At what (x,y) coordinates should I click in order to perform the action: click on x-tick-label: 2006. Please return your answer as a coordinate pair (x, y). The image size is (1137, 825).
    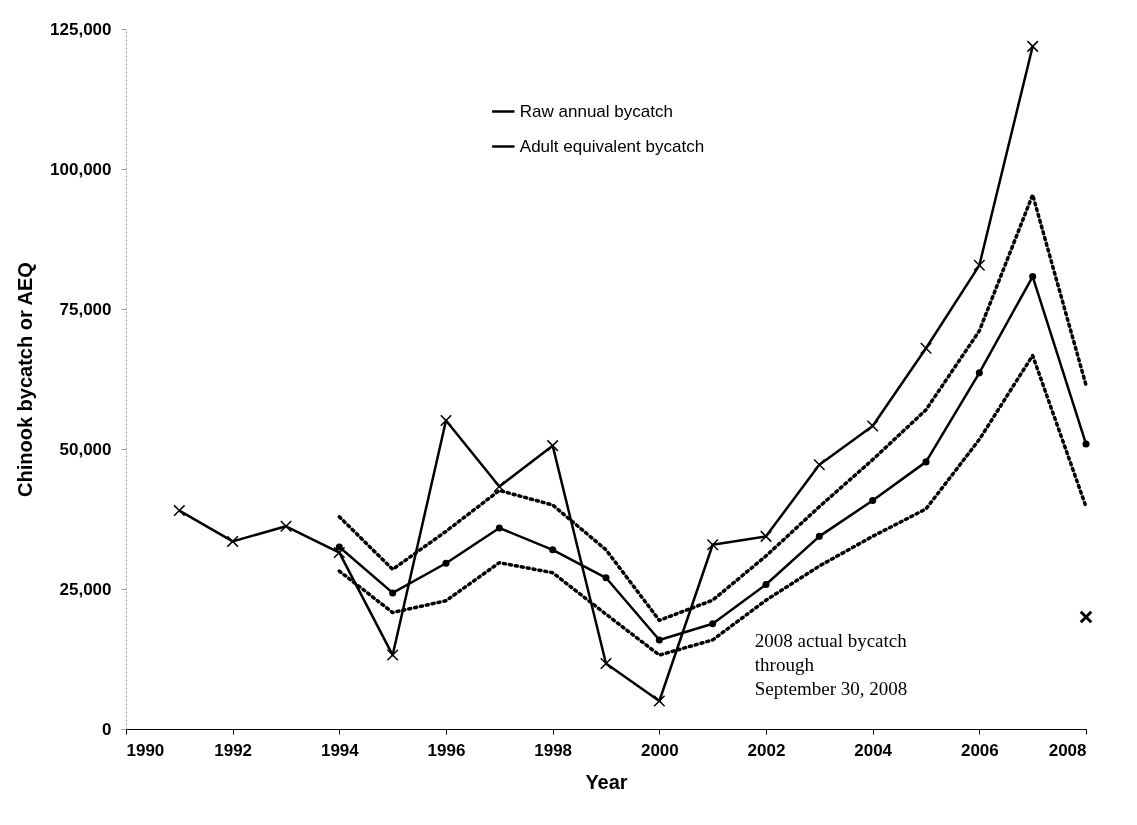
    Looking at the image, I should click on (979, 750).